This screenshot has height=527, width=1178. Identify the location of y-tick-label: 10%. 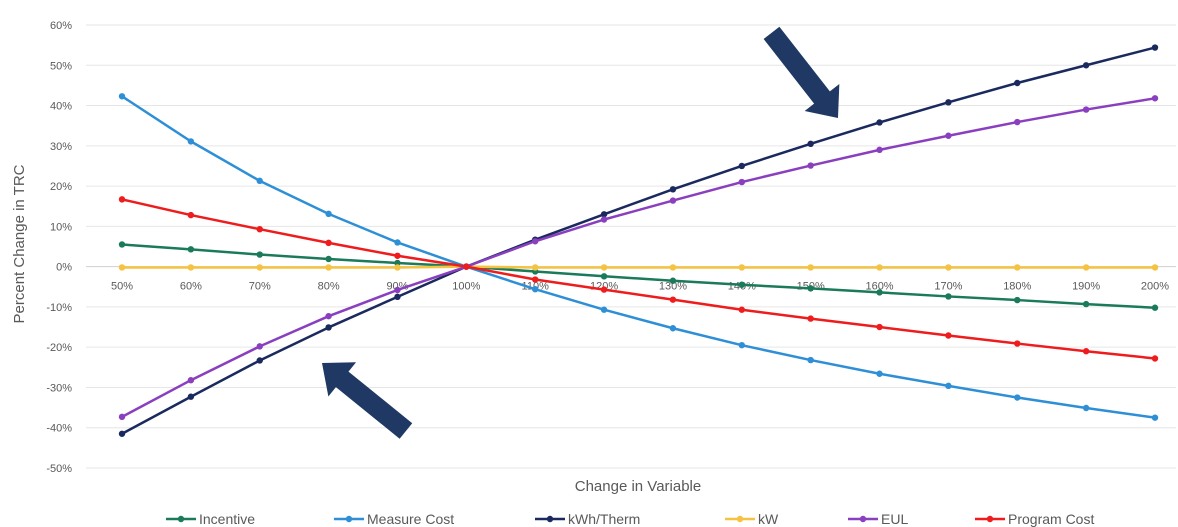
(61, 227).